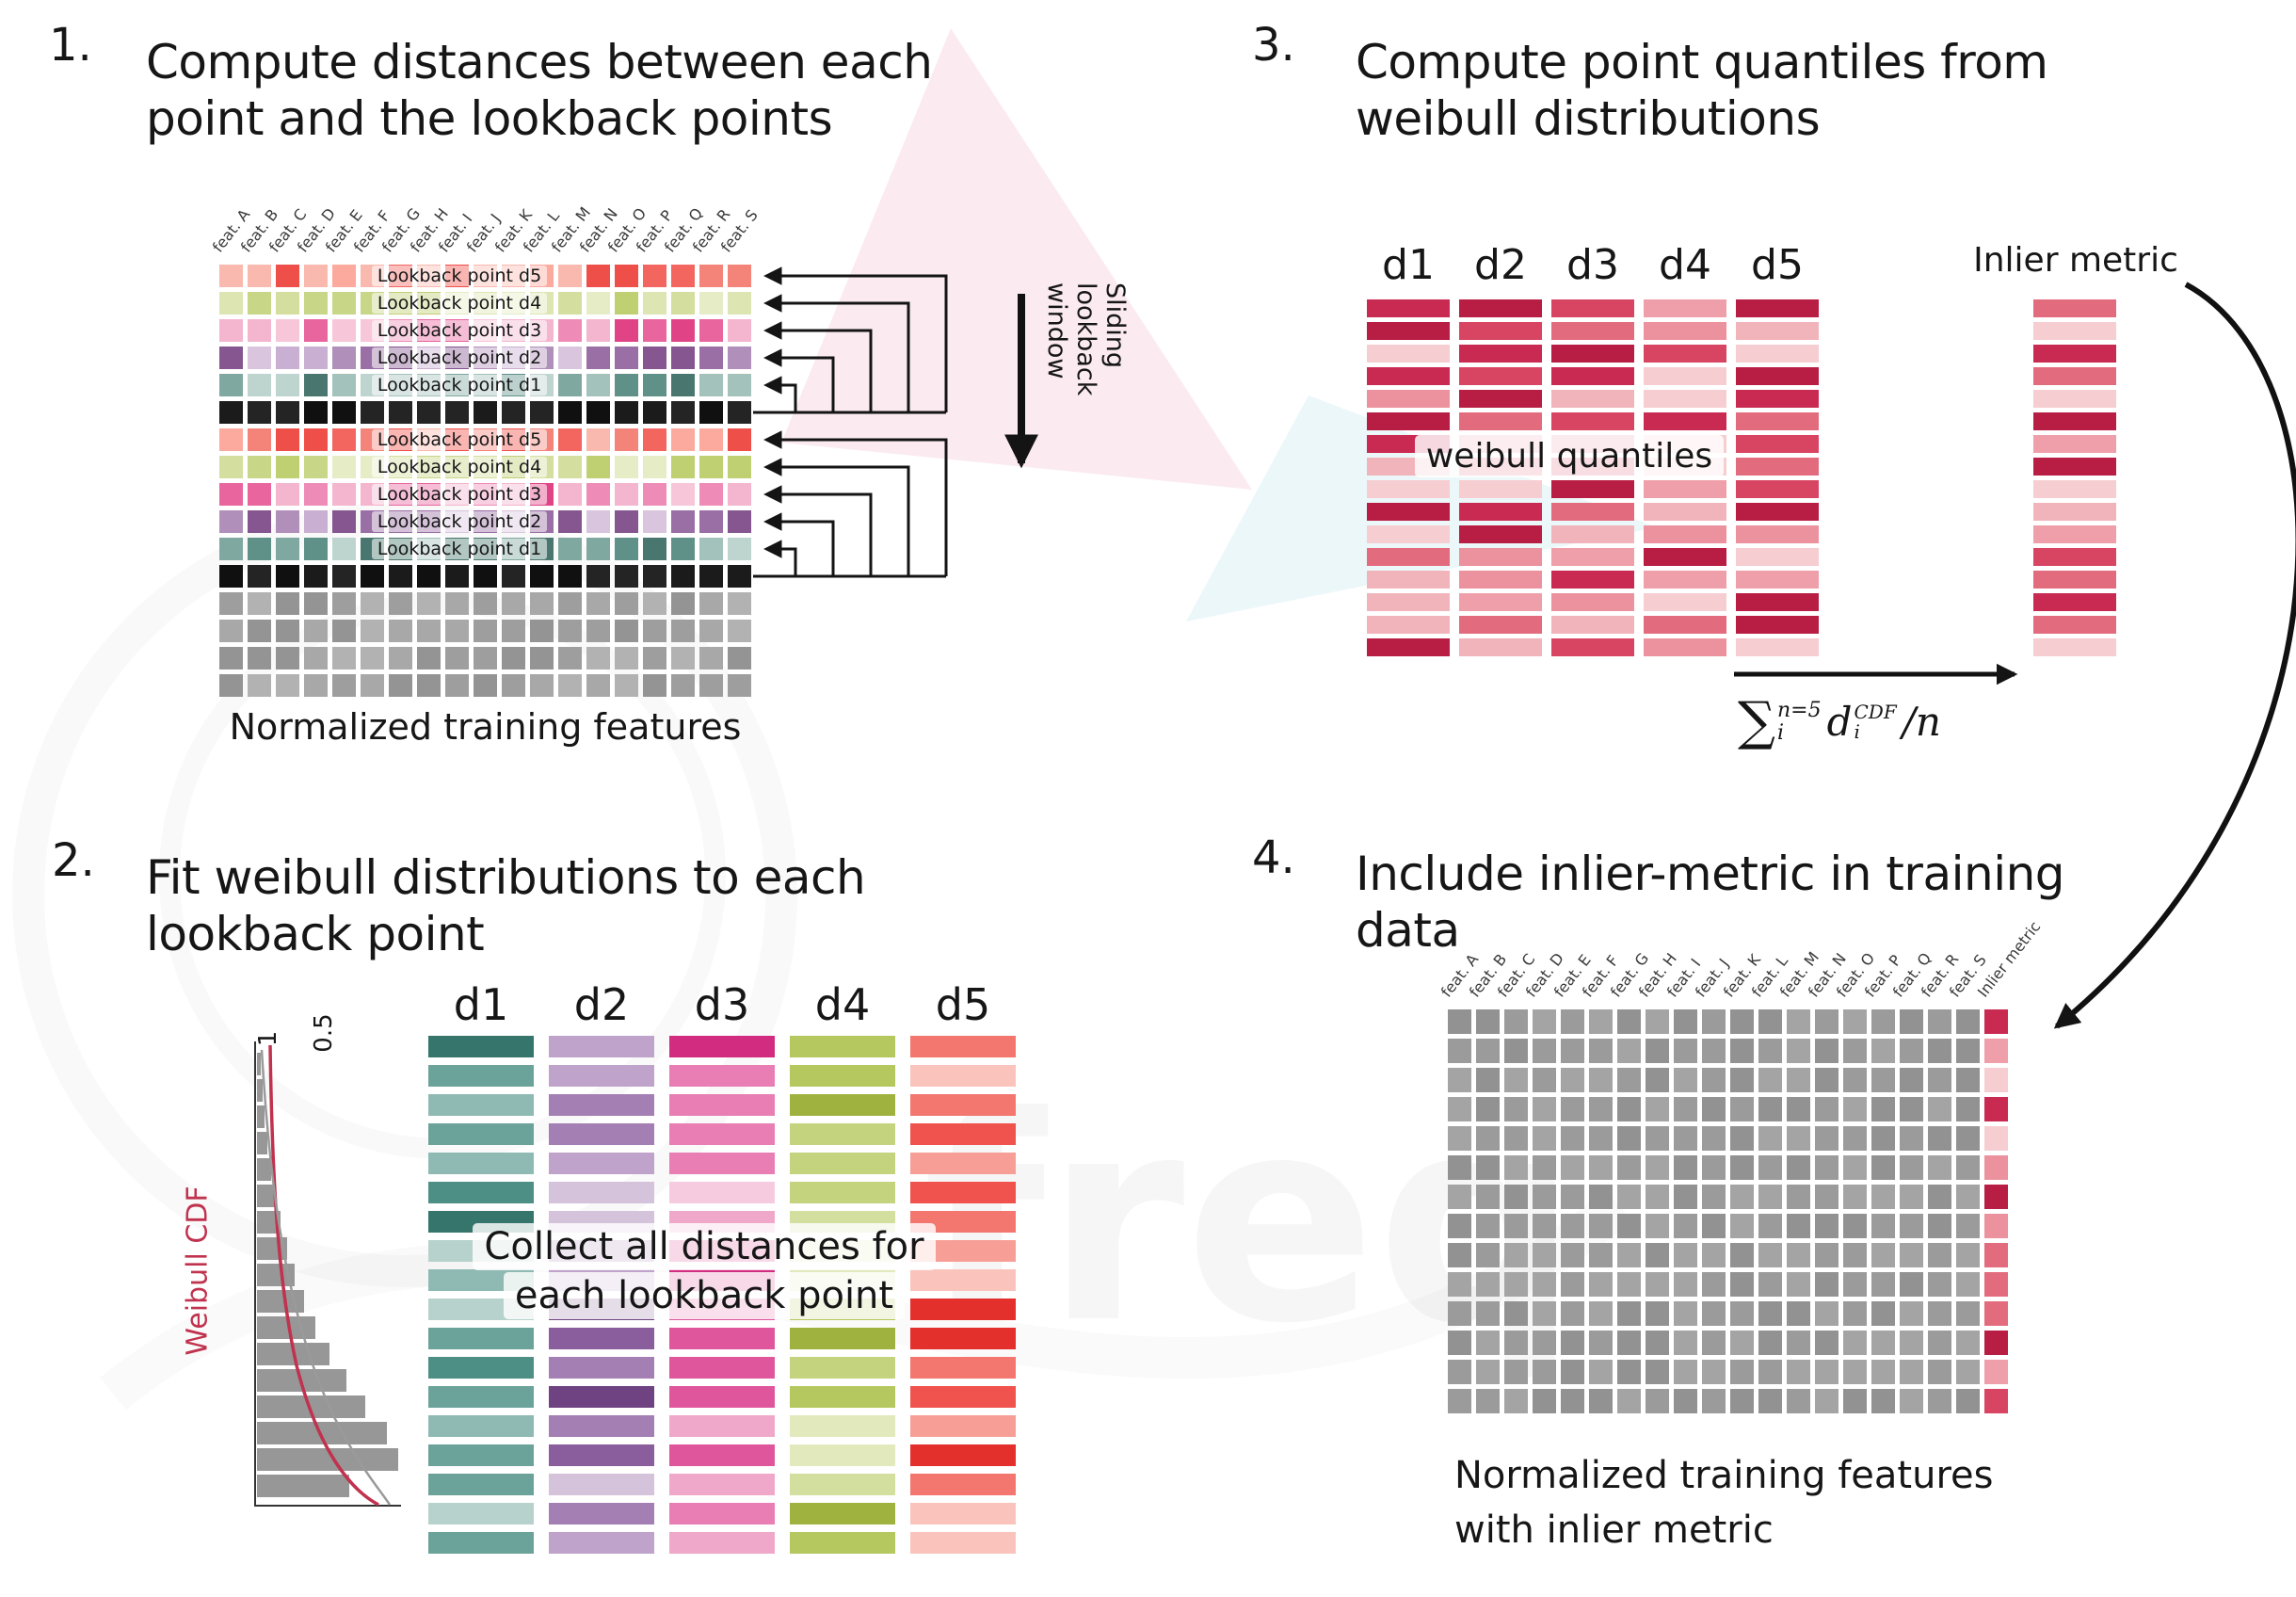 Image resolution: width=2296 pixels, height=1597 pixels. I want to click on lookback-row-label: Lookback point d1, so click(460, 385).